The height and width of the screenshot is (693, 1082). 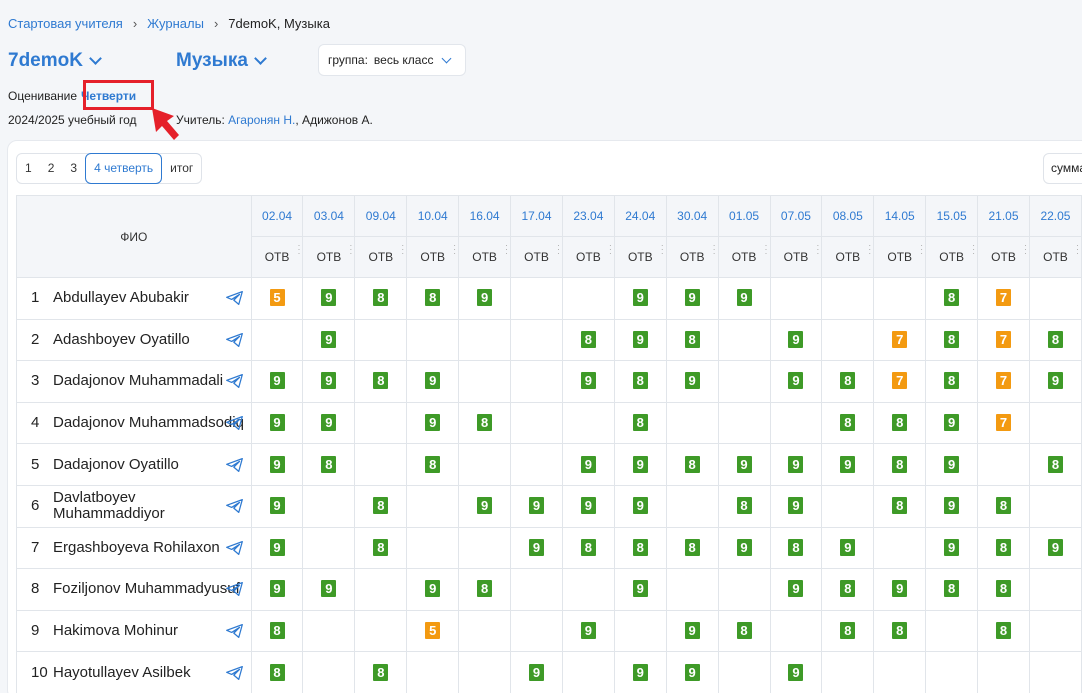 I want to click on teacher-link: Агаронян Н., so click(x=262, y=120).